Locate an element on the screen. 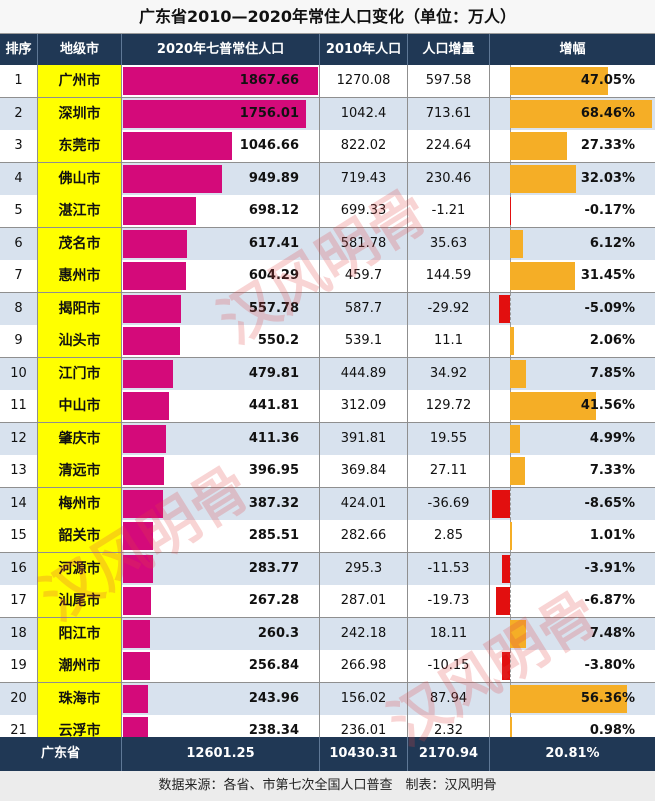 Image resolution: width=655 pixels, height=801 pixels. increase-cell: 144.59 is located at coordinates (449, 276).